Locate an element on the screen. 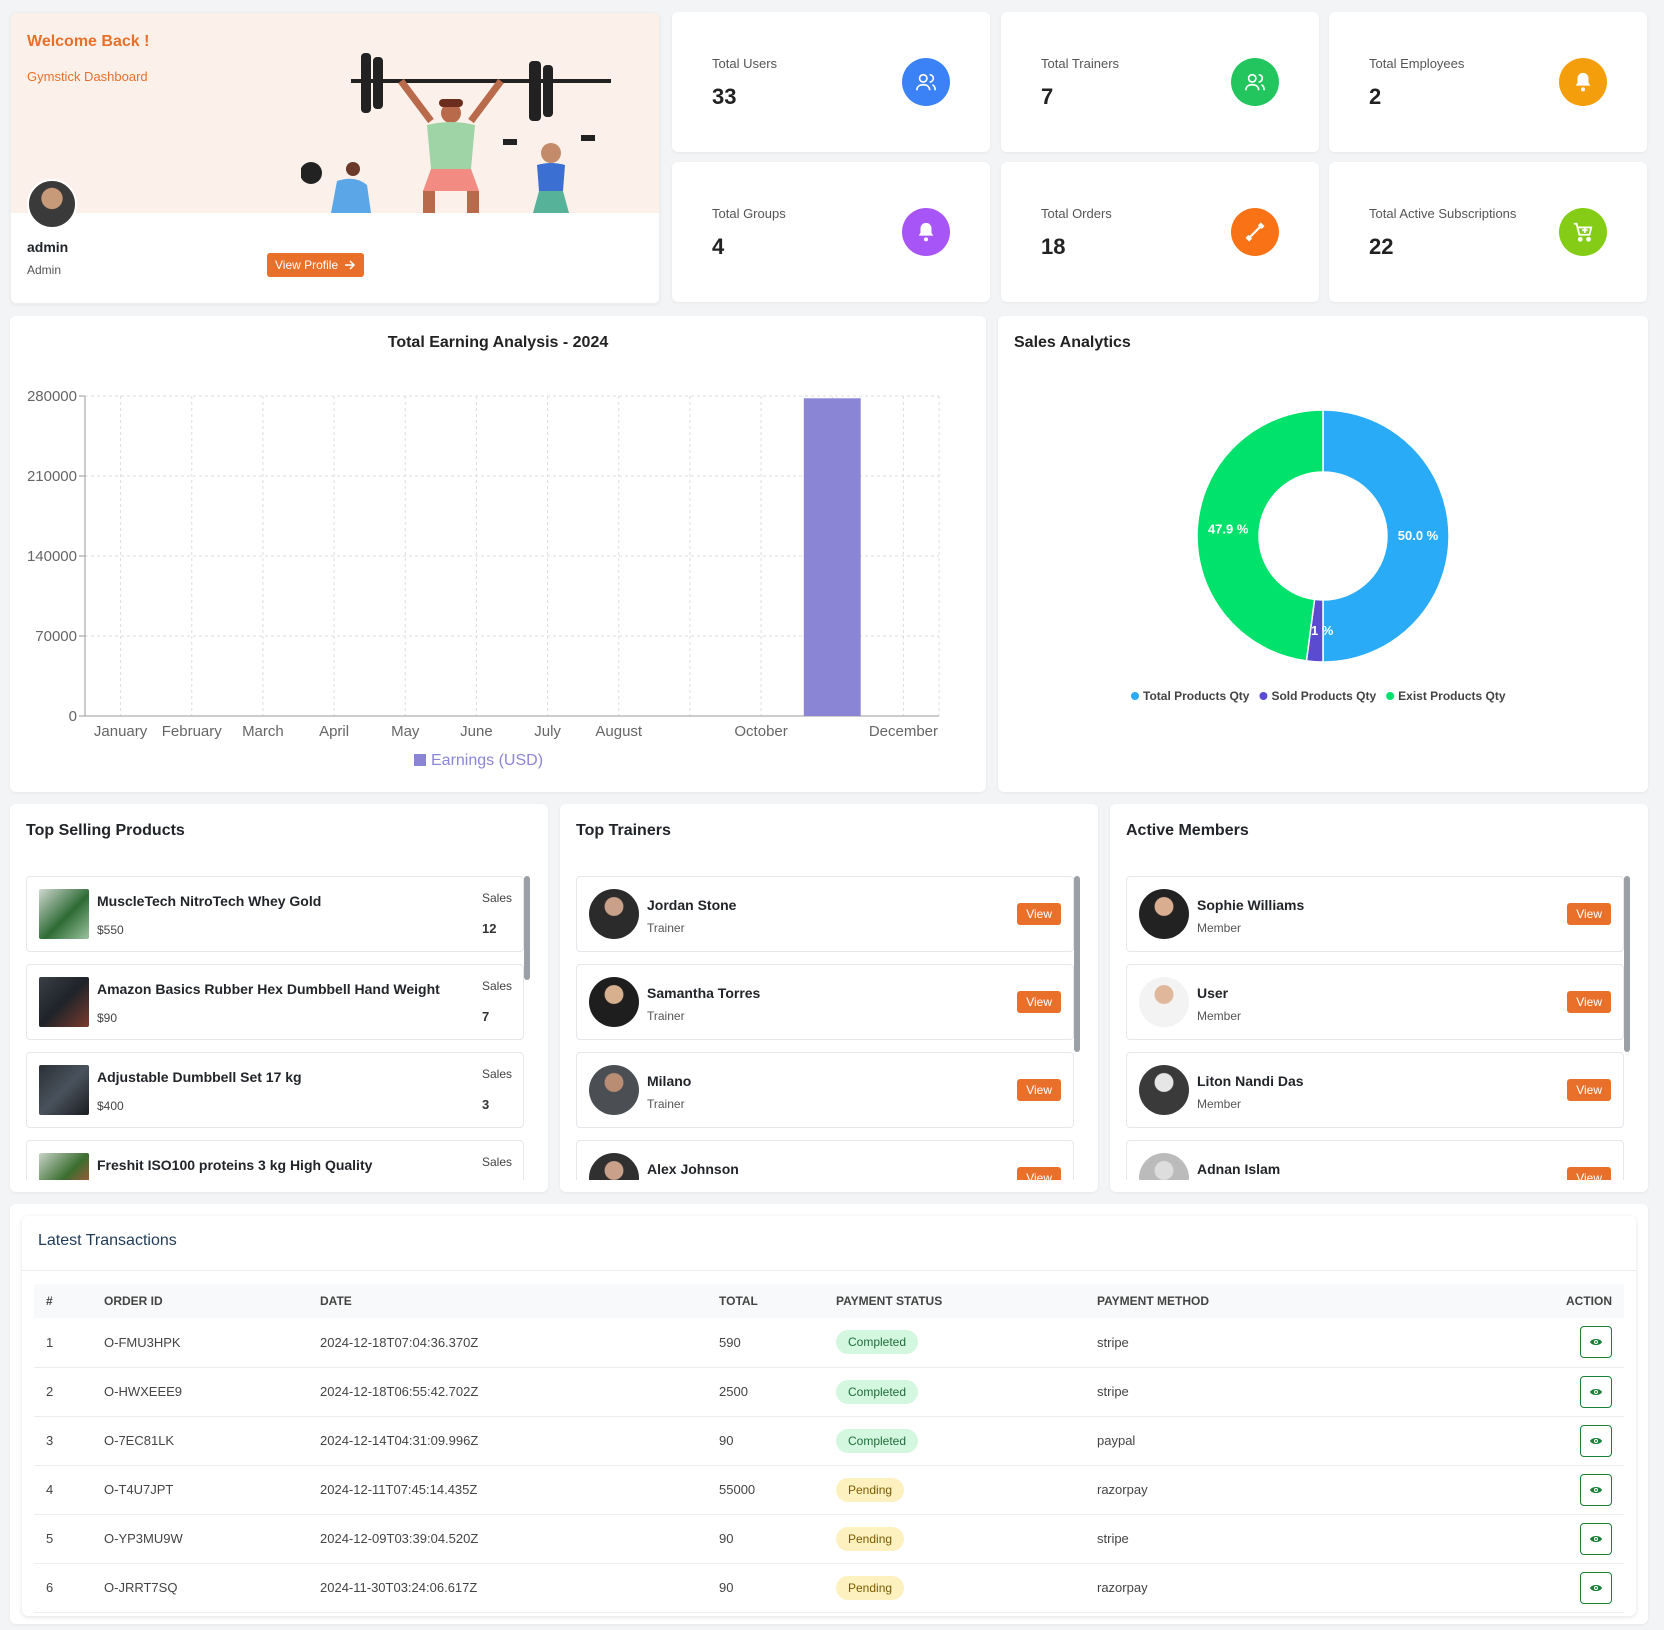 The image size is (1664, 1630). active-members-scrollbar is located at coordinates (1627, 964).